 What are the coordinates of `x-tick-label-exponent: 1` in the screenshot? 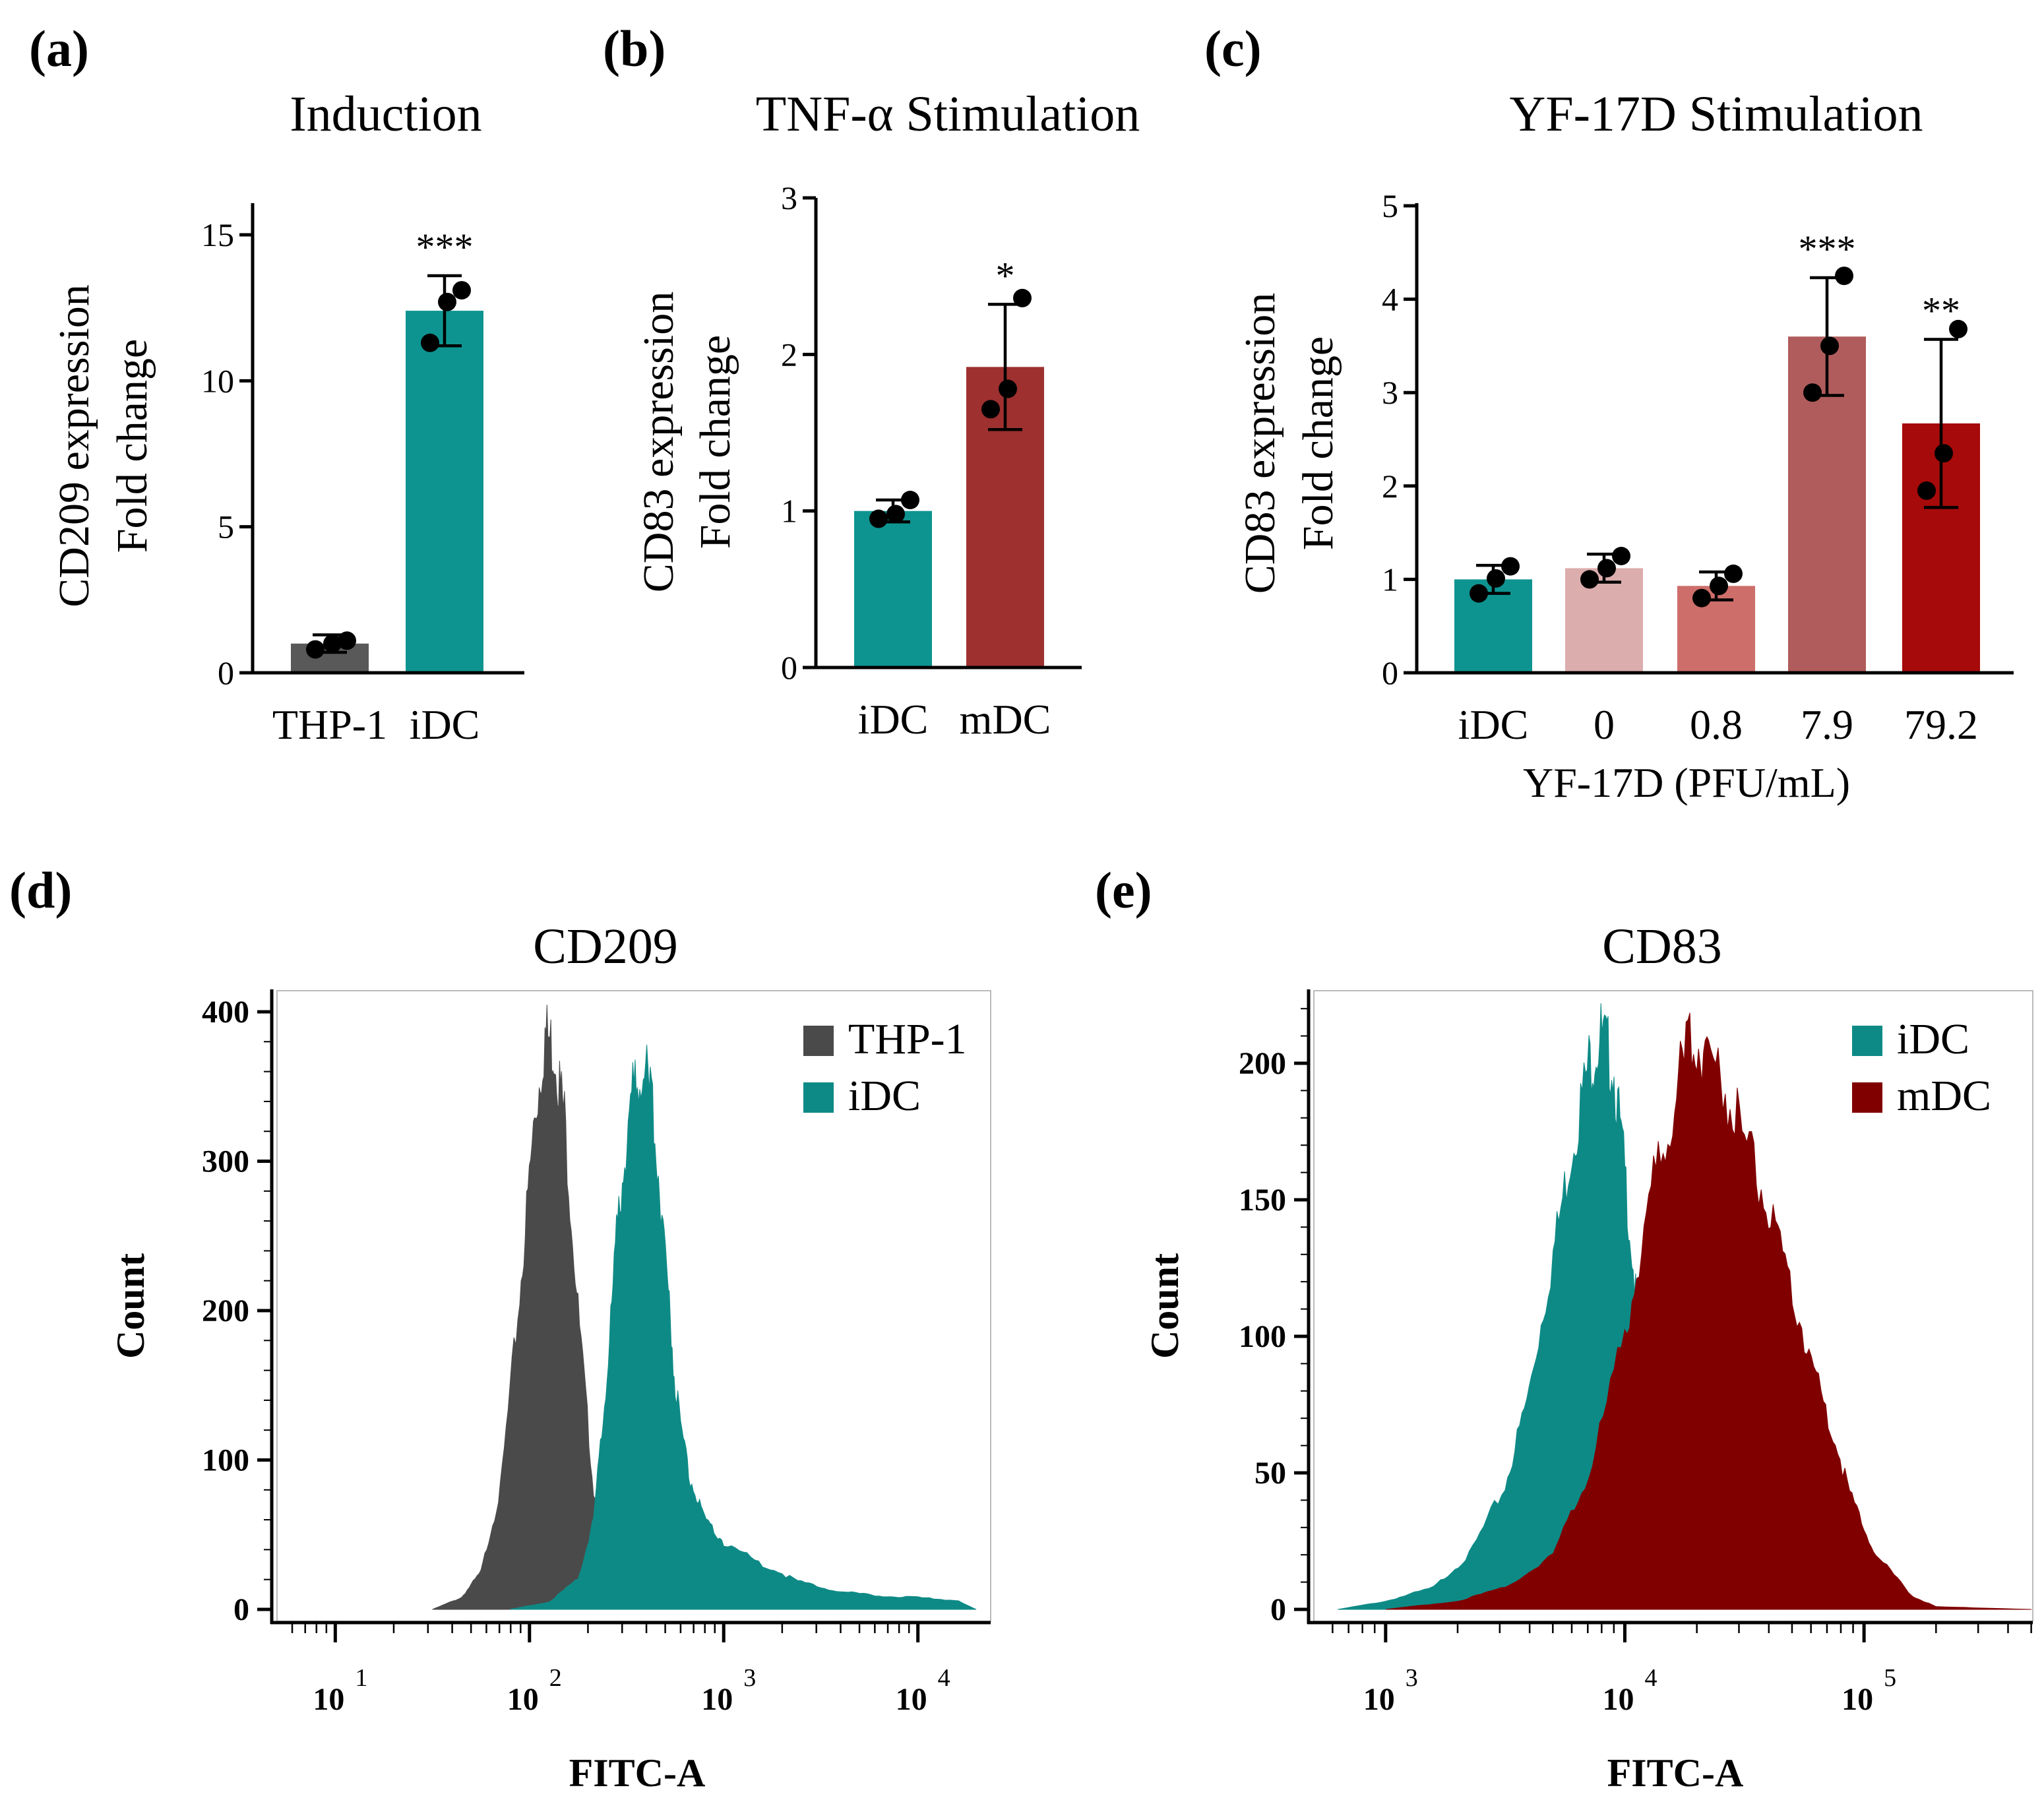 It's located at (361, 1678).